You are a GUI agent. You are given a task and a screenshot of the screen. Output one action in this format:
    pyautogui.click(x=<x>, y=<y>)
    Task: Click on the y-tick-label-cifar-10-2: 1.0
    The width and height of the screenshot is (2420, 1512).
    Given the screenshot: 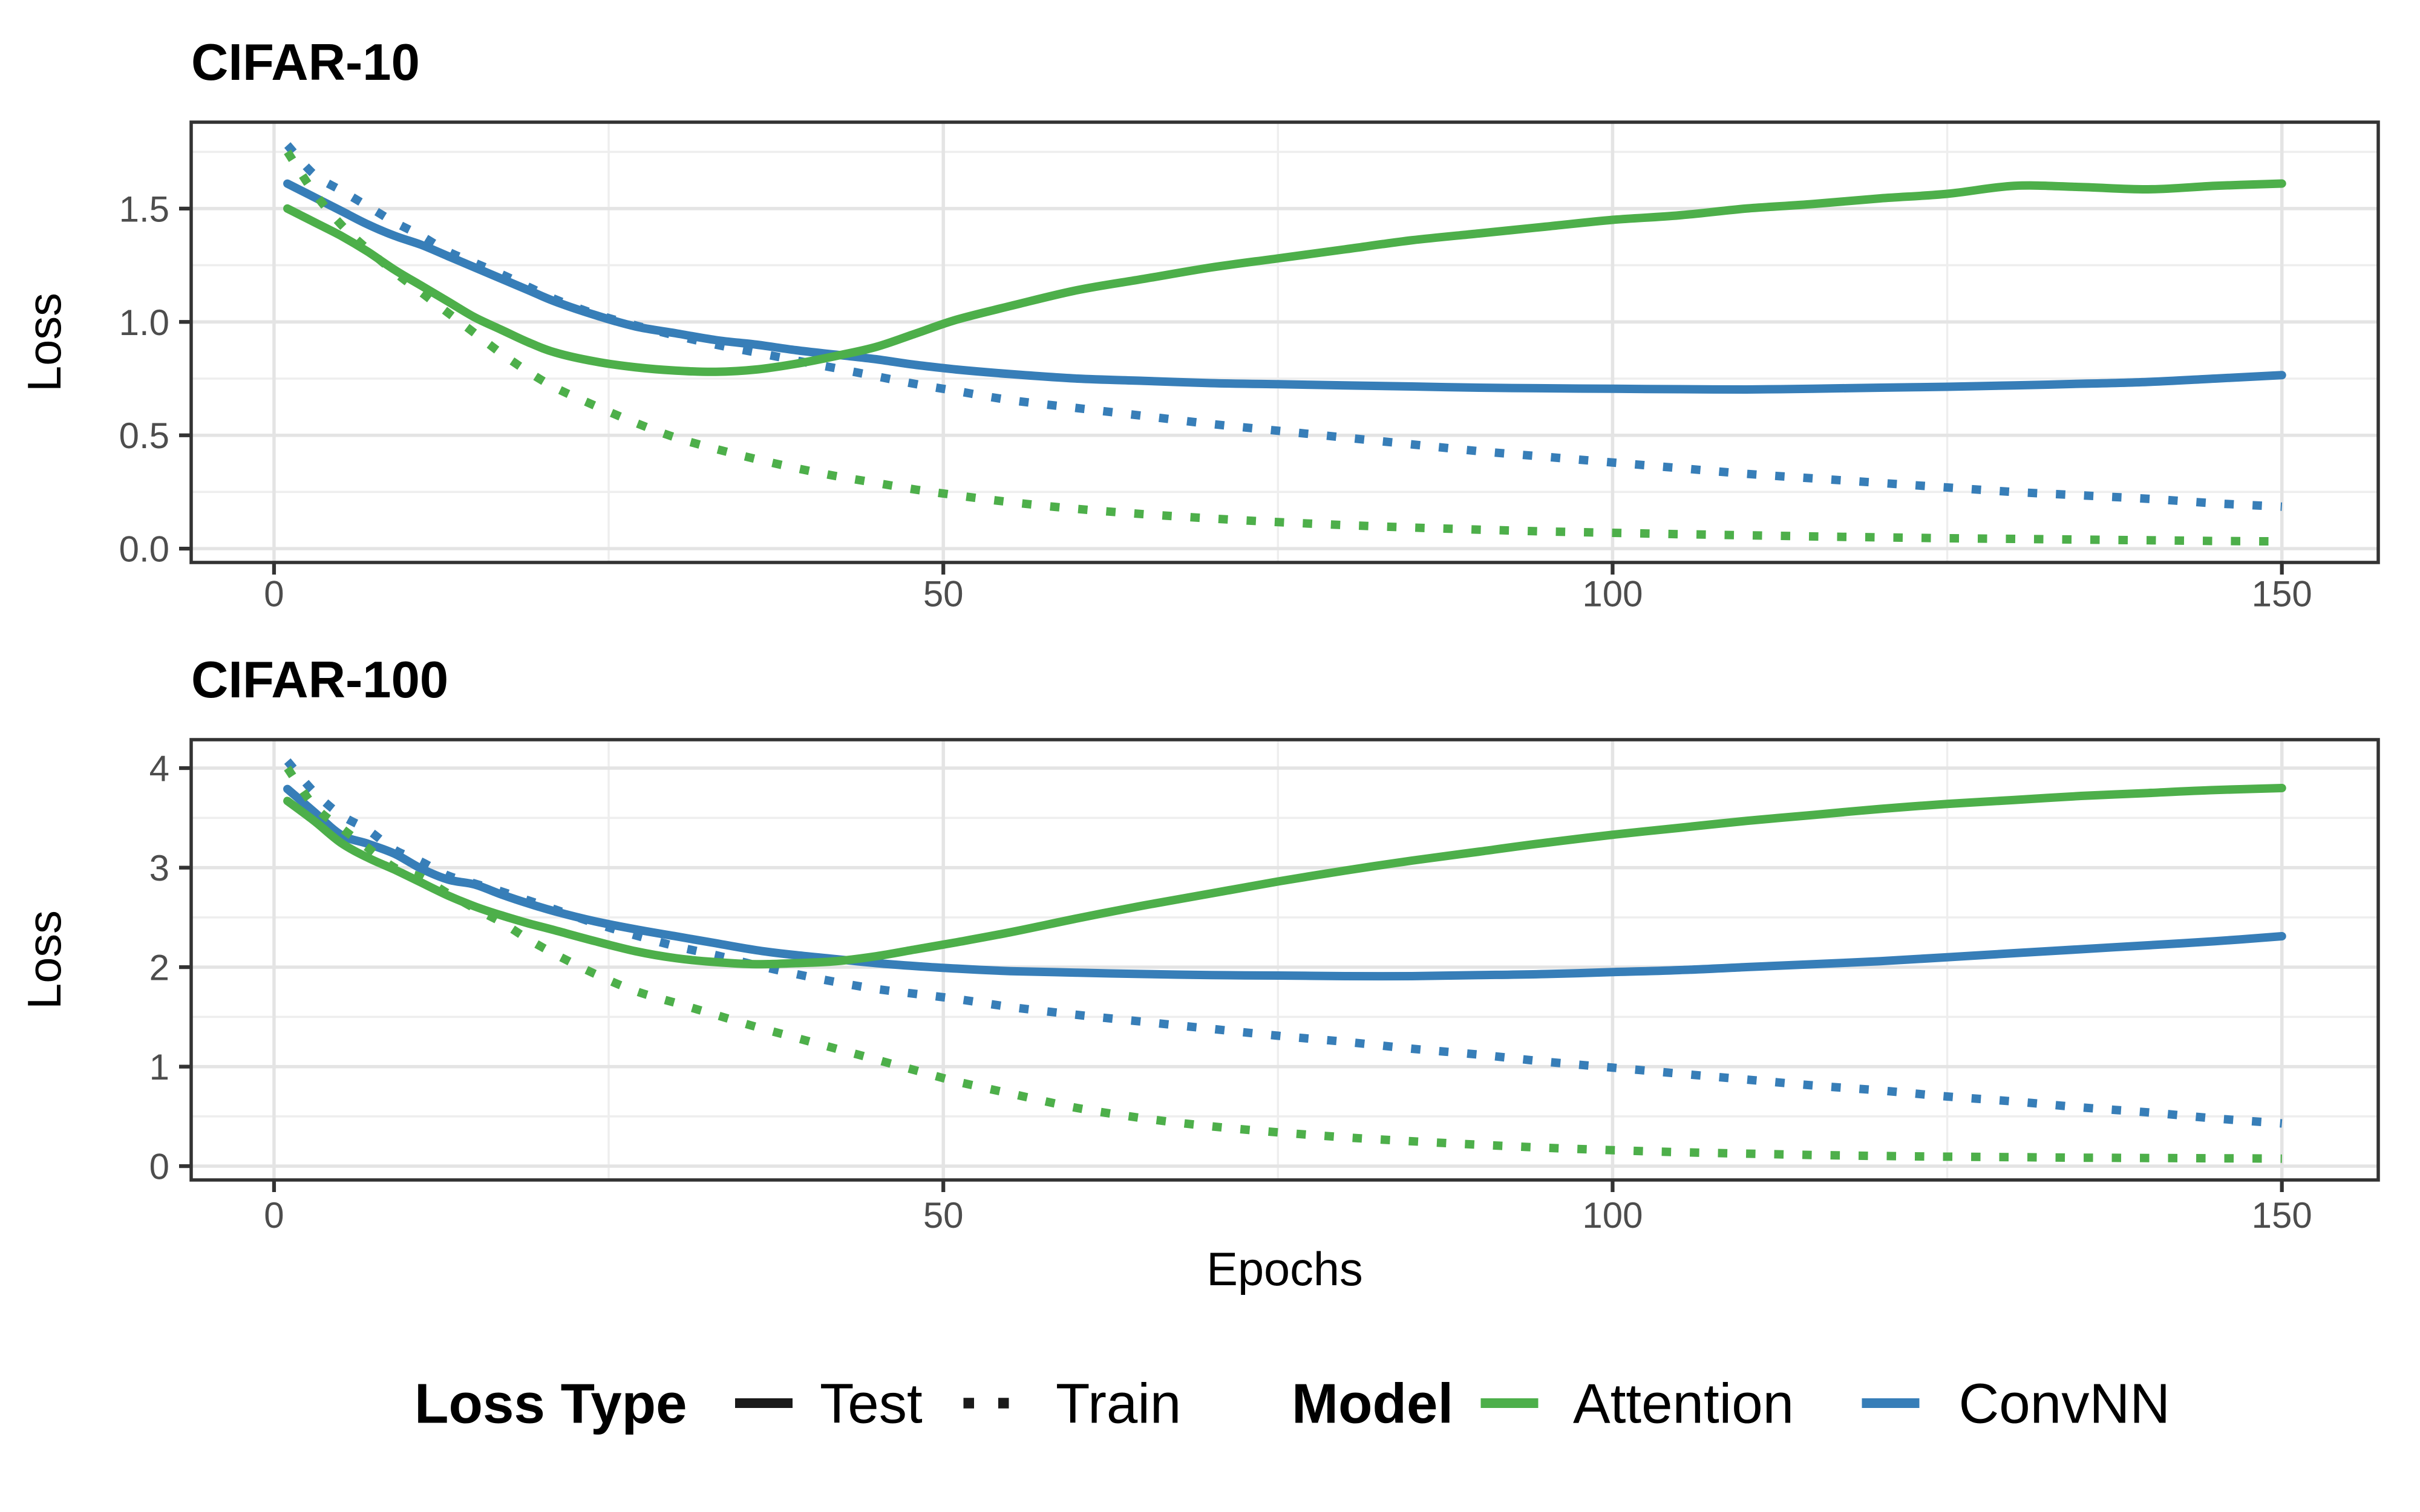 What is the action you would take?
    pyautogui.click(x=144, y=322)
    